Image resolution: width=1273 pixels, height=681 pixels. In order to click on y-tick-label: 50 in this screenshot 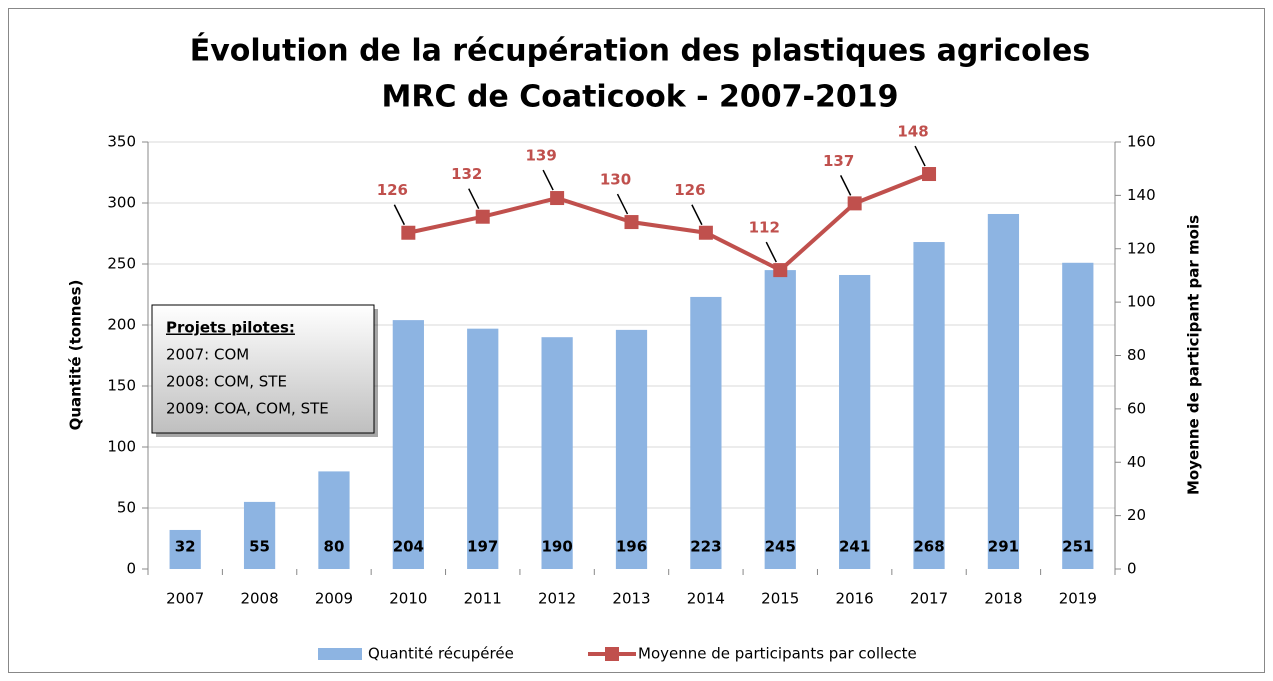, I will do `click(126, 508)`.